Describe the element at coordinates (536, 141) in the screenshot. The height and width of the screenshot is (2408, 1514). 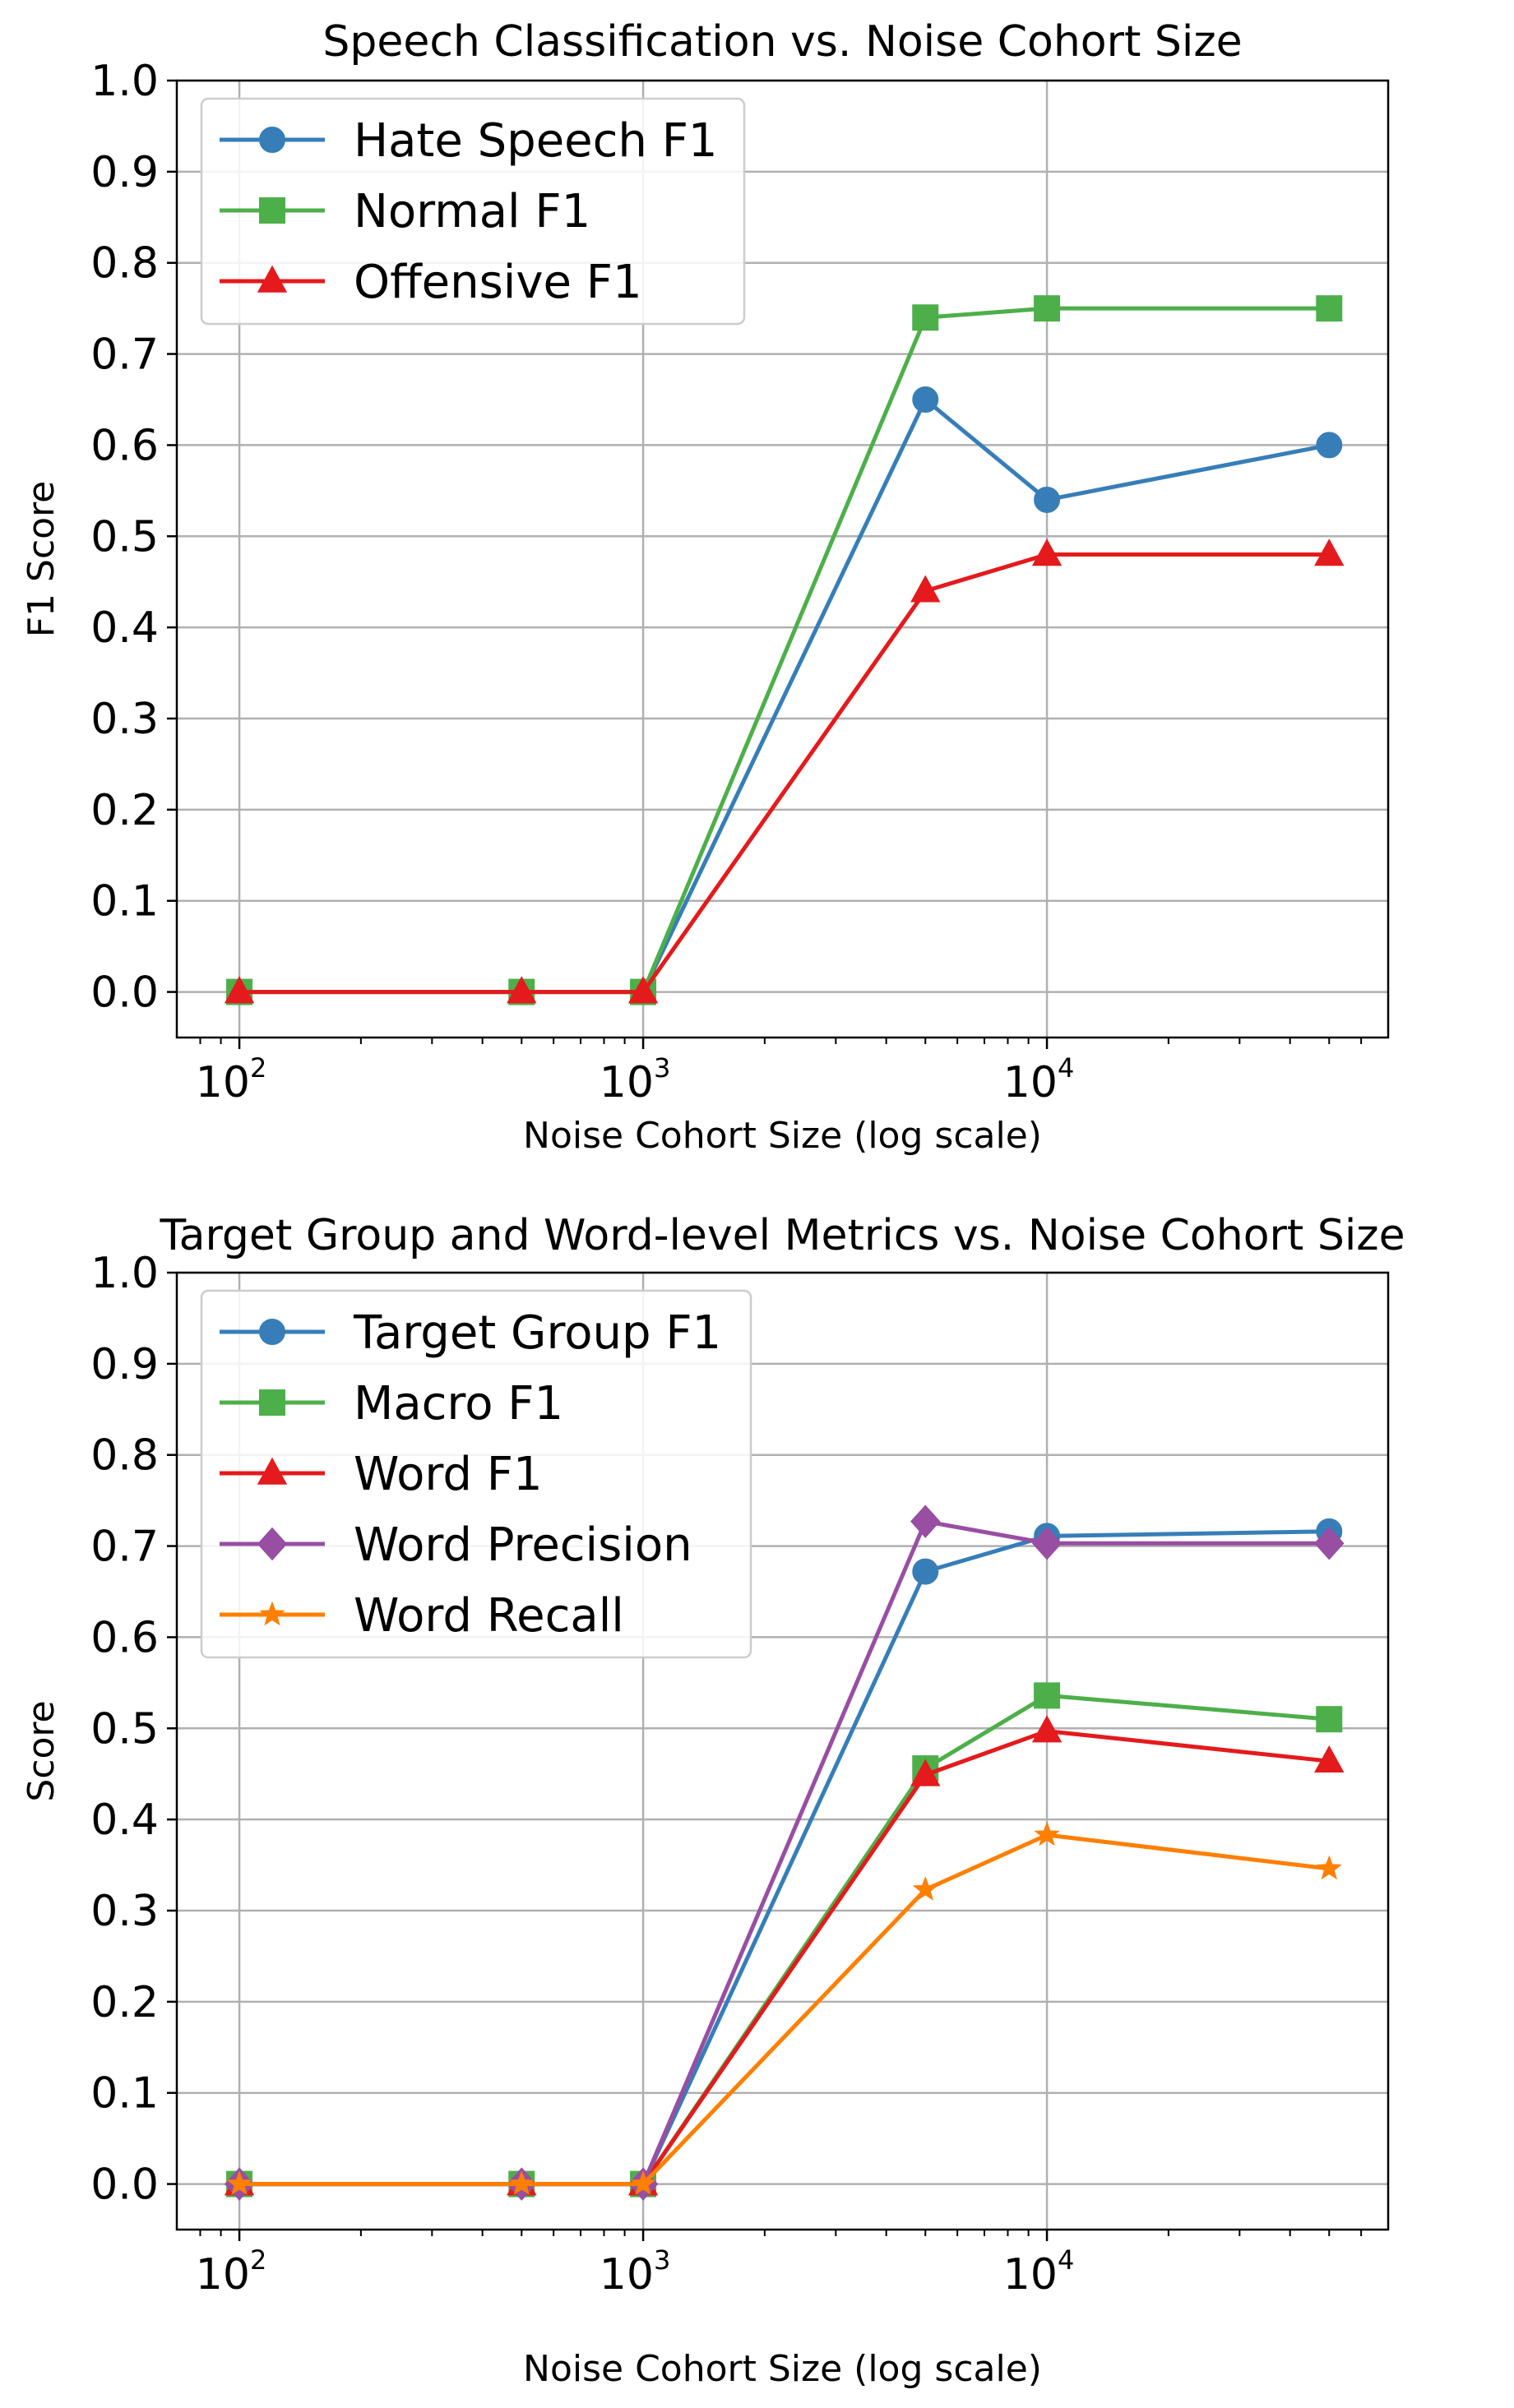
I see `legend-label: Hate Speech F1` at that location.